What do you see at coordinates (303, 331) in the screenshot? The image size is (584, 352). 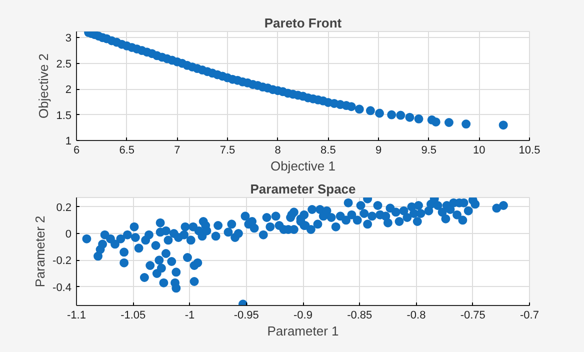 I see `x-axis-title: Parameter 1` at bounding box center [303, 331].